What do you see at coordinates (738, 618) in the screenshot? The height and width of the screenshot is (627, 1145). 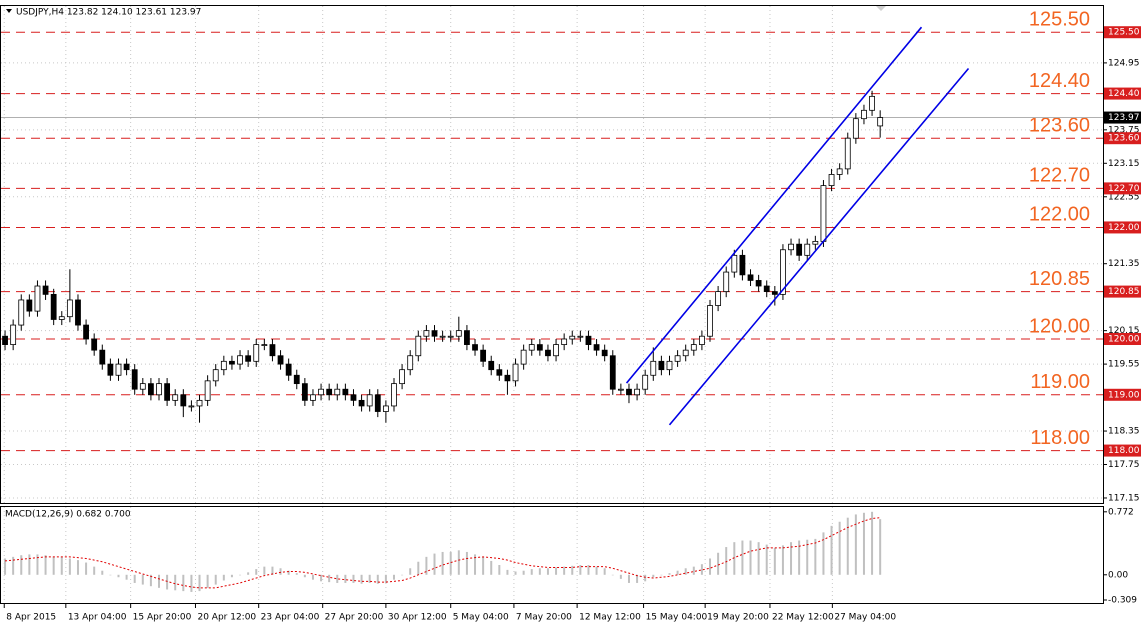 I see `x-tick-label: 19 May 20:00` at bounding box center [738, 618].